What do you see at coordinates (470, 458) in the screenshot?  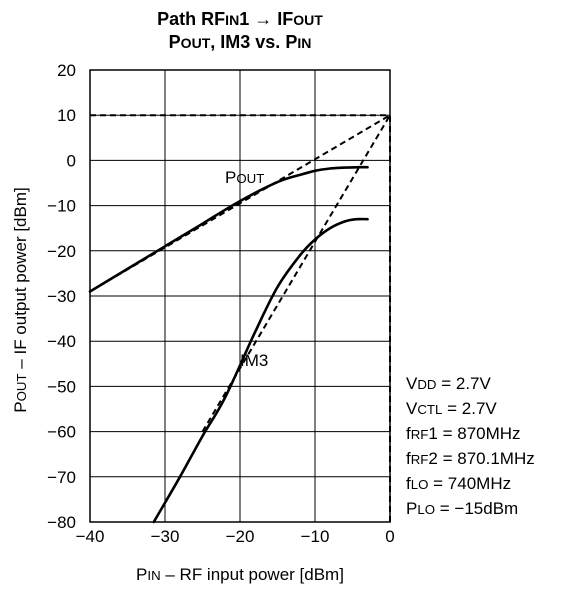 I see `condition-text: fRF2 = 870.1MHz` at bounding box center [470, 458].